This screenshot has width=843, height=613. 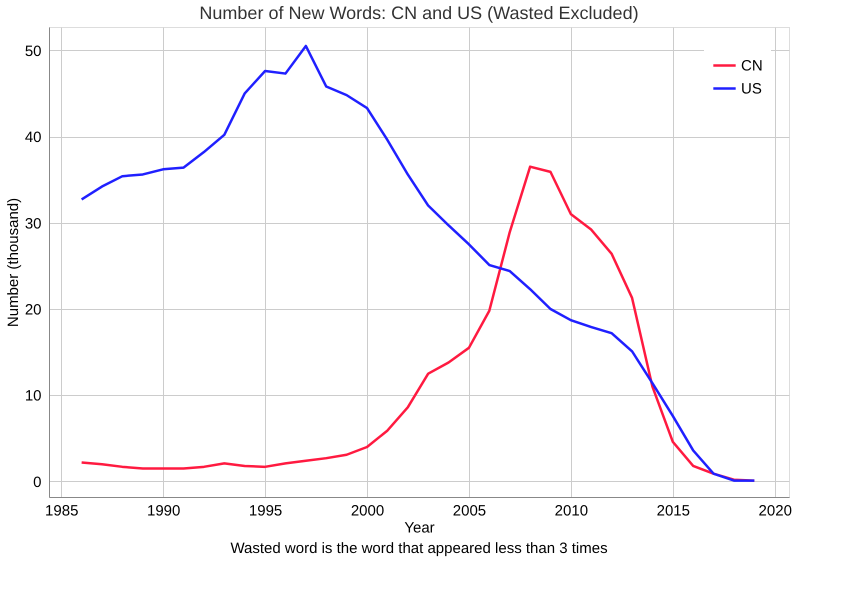 I want to click on x-tick-label: 2015, so click(x=673, y=511).